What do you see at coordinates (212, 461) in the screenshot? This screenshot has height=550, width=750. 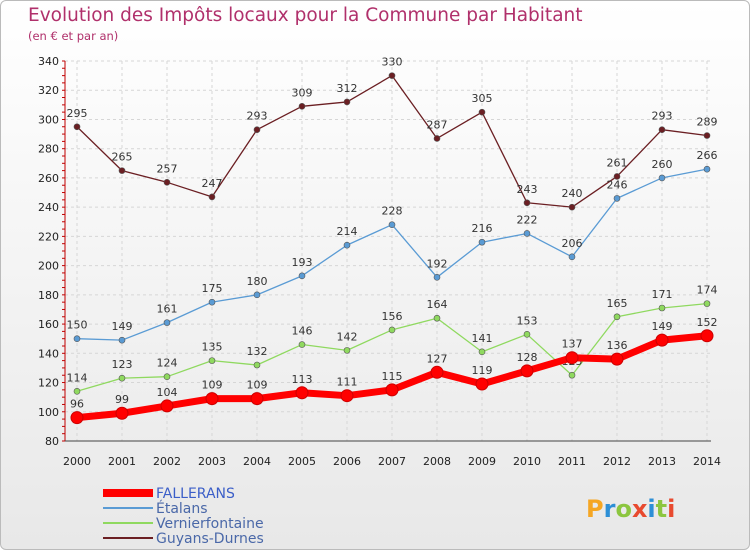 I see `x-tick-label: 2003` at bounding box center [212, 461].